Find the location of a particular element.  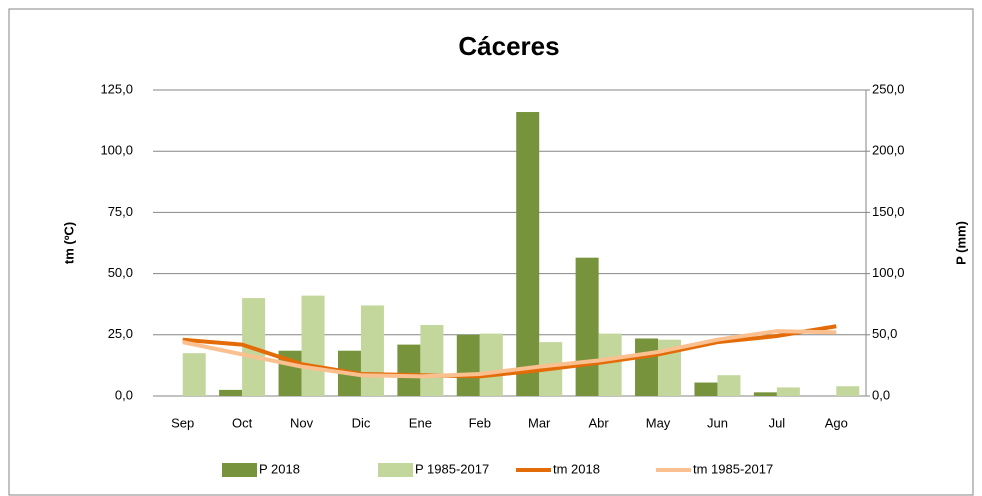

x-tick-label: Jul is located at coordinates (777, 422).